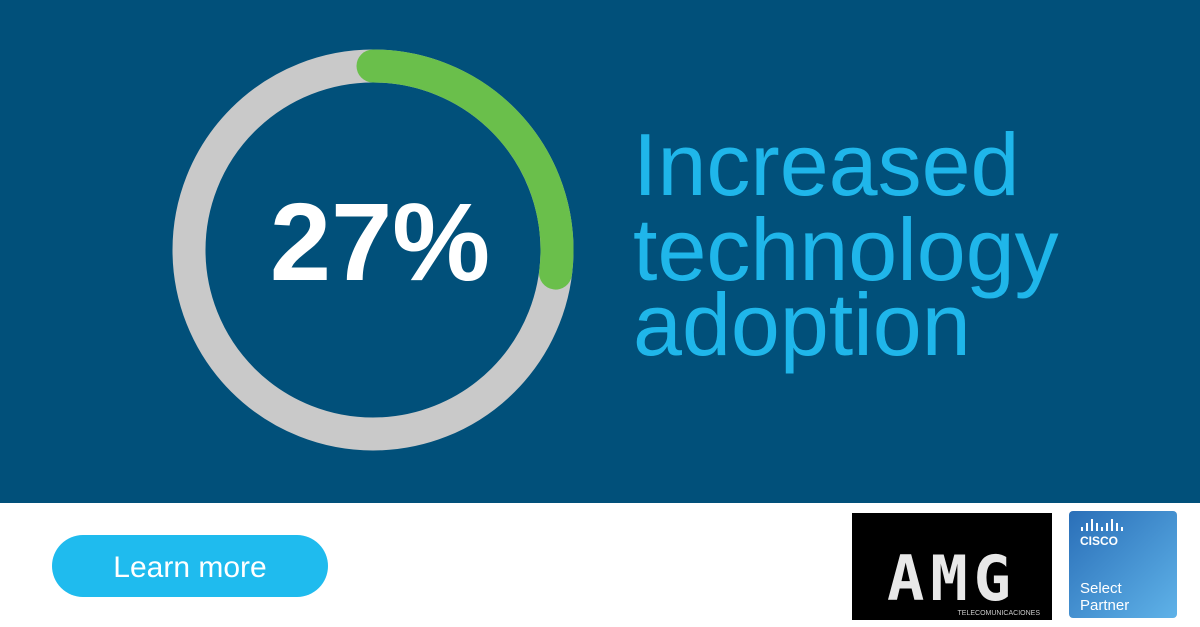 This screenshot has height=627, width=1200. I want to click on amg-logo, so click(952, 566).